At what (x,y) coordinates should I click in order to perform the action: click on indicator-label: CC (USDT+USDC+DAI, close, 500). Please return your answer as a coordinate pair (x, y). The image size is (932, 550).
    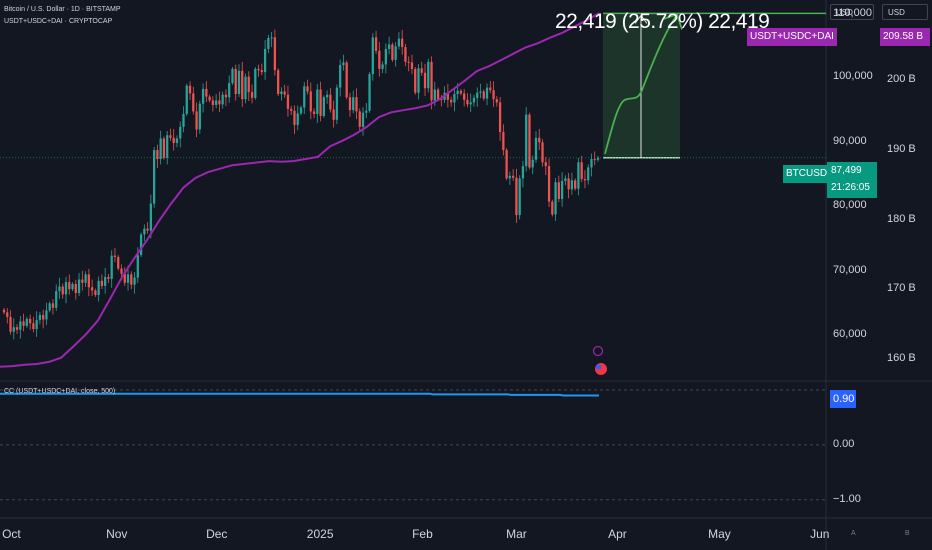
    Looking at the image, I should click on (60, 391).